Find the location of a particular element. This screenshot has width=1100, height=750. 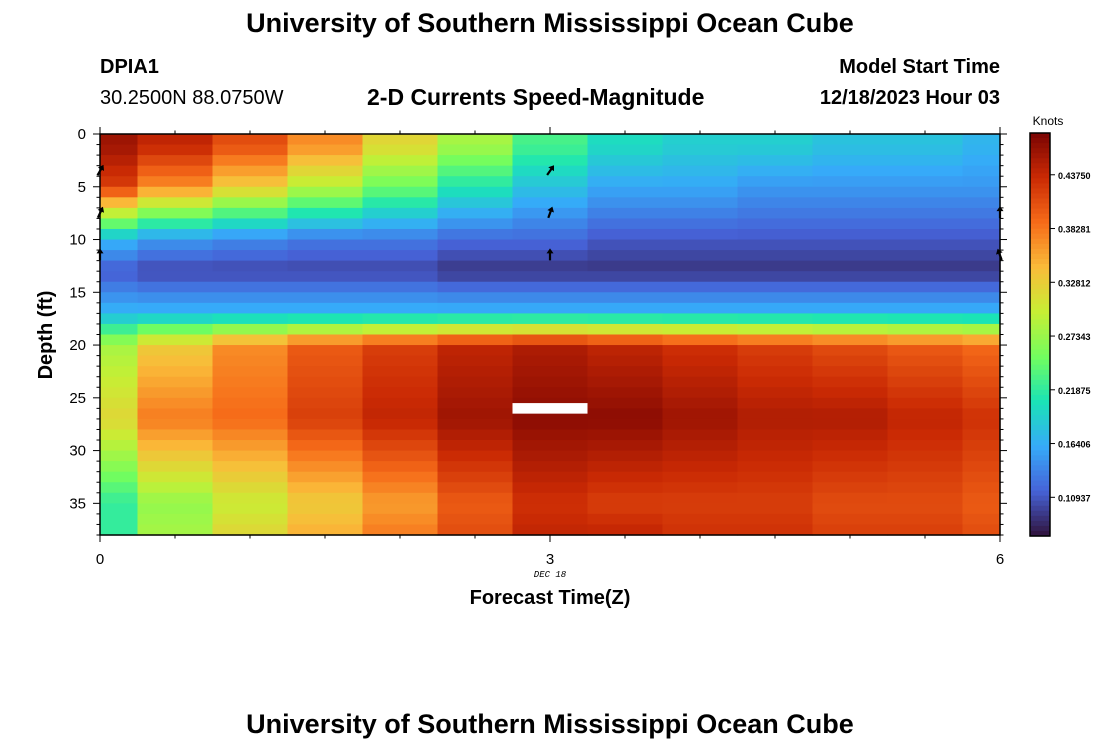

colorbar-tick-label: 0.21875 is located at coordinates (1074, 391).